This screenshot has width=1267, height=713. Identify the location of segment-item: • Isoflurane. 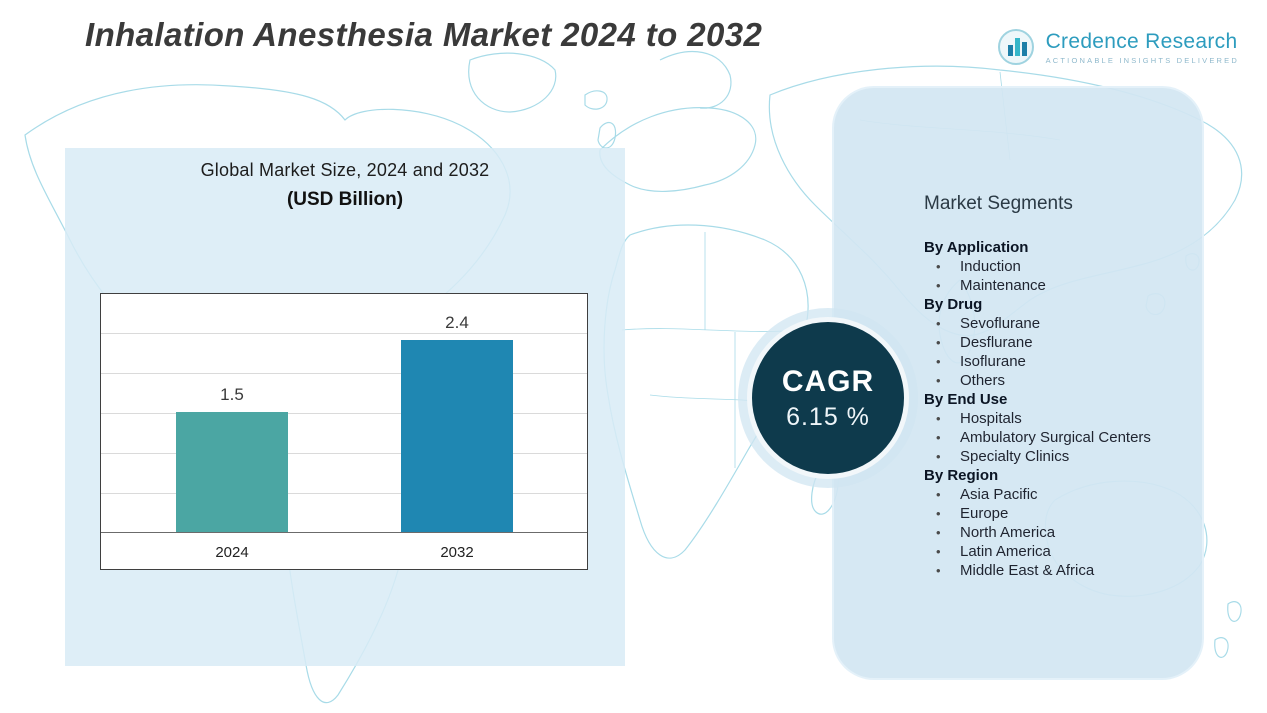
(1059, 361).